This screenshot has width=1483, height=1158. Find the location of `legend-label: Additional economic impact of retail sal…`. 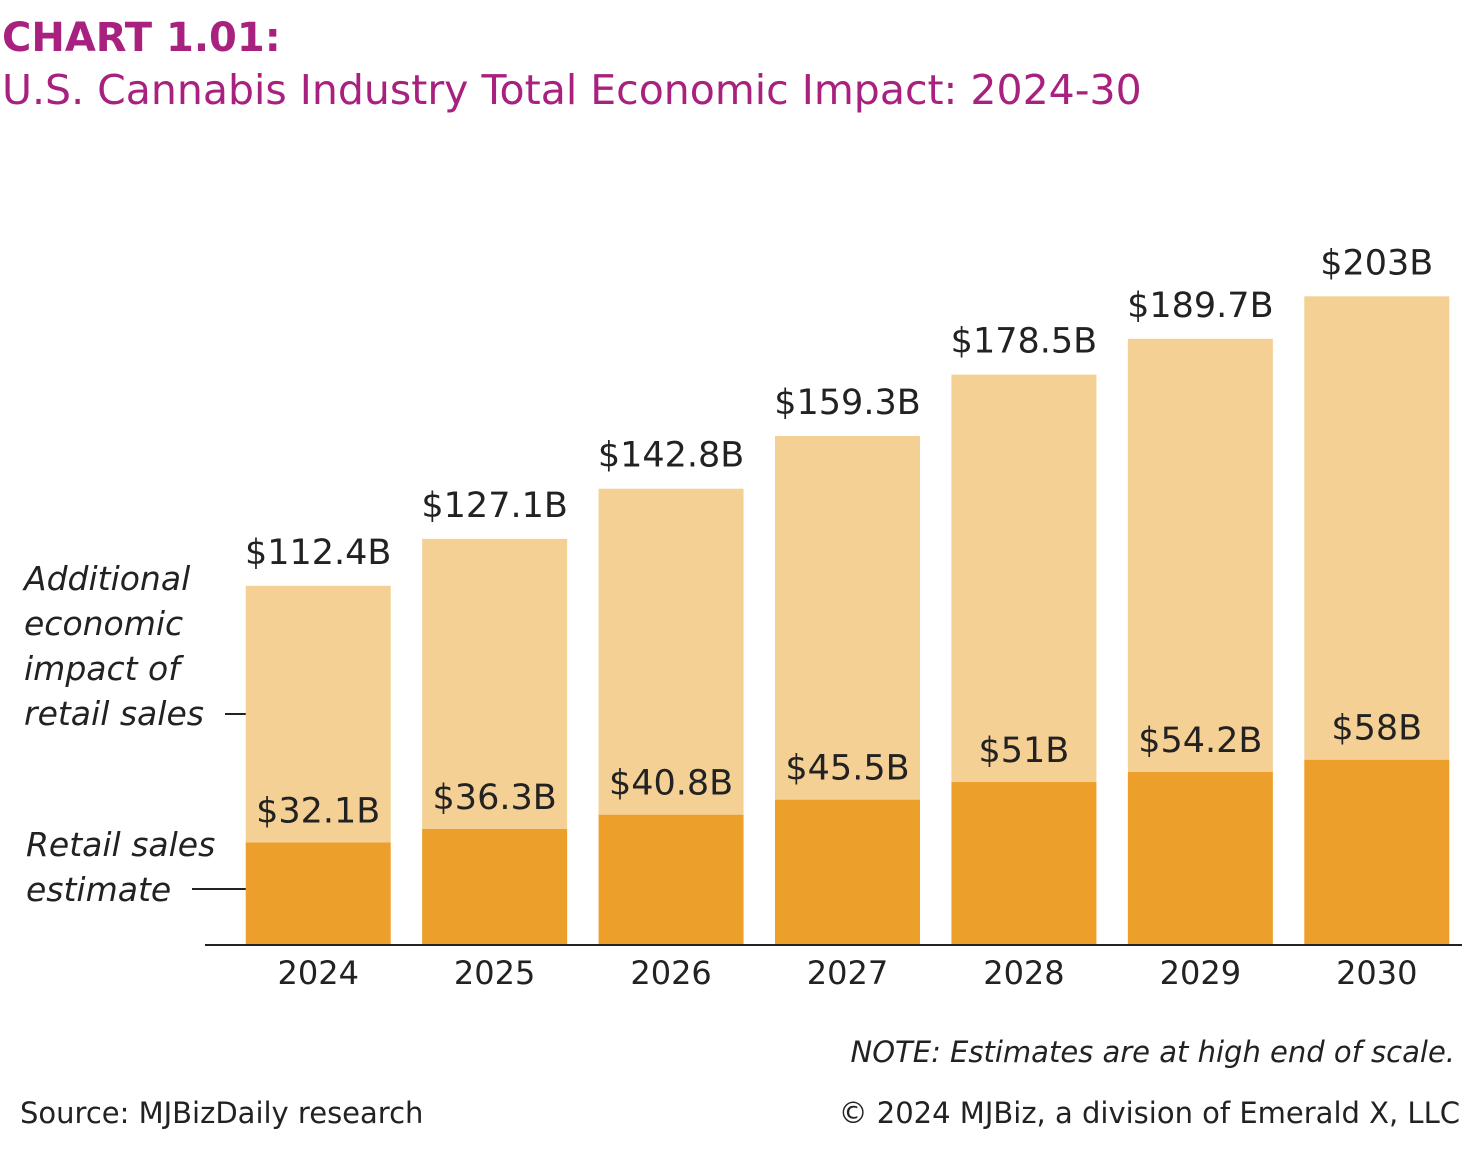

legend-label: Additional economic impact of retail sal… is located at coordinates (114, 646).